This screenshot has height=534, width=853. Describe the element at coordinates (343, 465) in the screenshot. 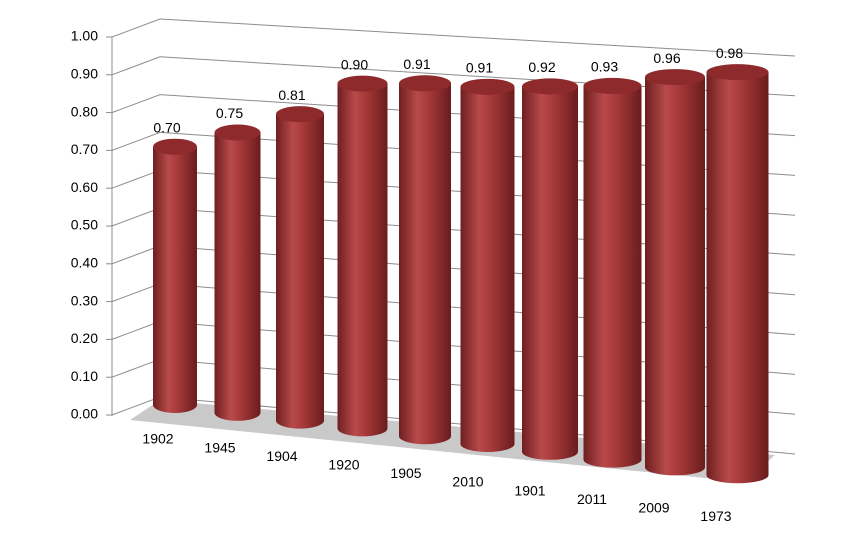

I see `x-tick-label: 1920` at that location.